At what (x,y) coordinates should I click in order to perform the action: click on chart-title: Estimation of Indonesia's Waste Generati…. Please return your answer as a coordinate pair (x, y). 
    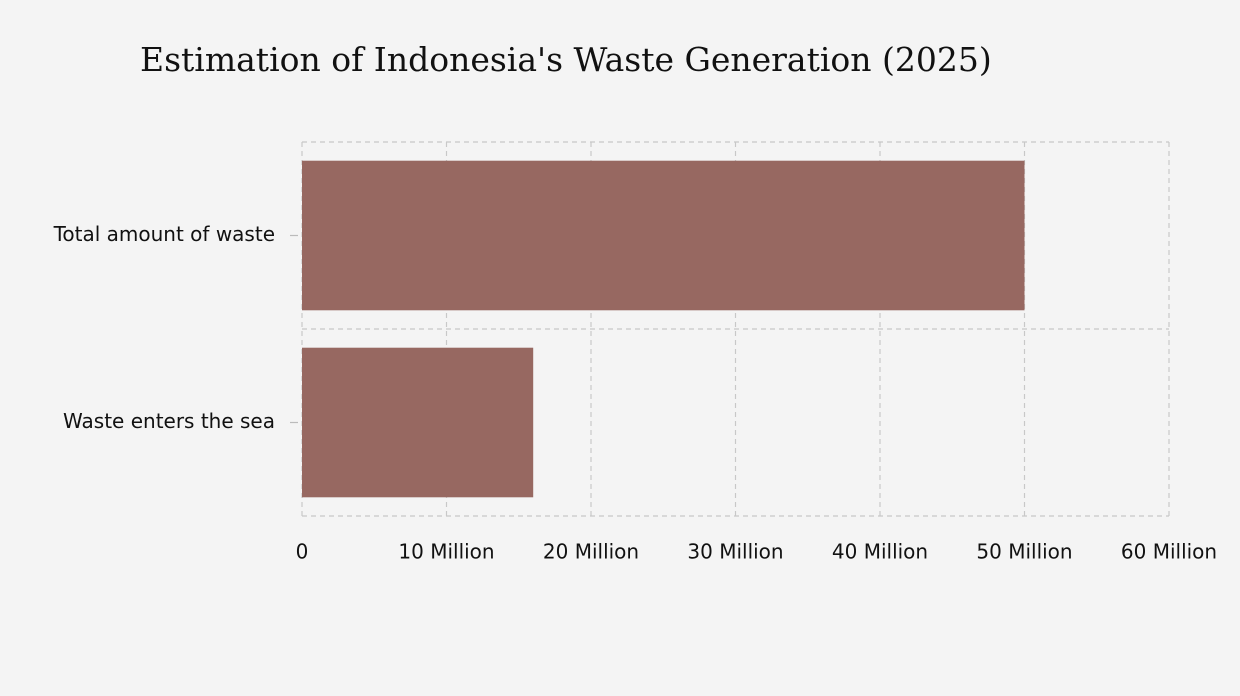
    Looking at the image, I should click on (566, 59).